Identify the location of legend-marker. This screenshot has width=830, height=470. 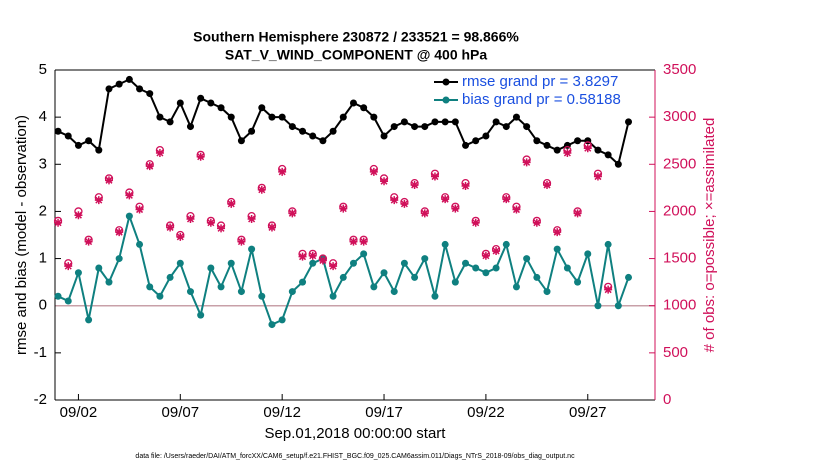
(446, 82).